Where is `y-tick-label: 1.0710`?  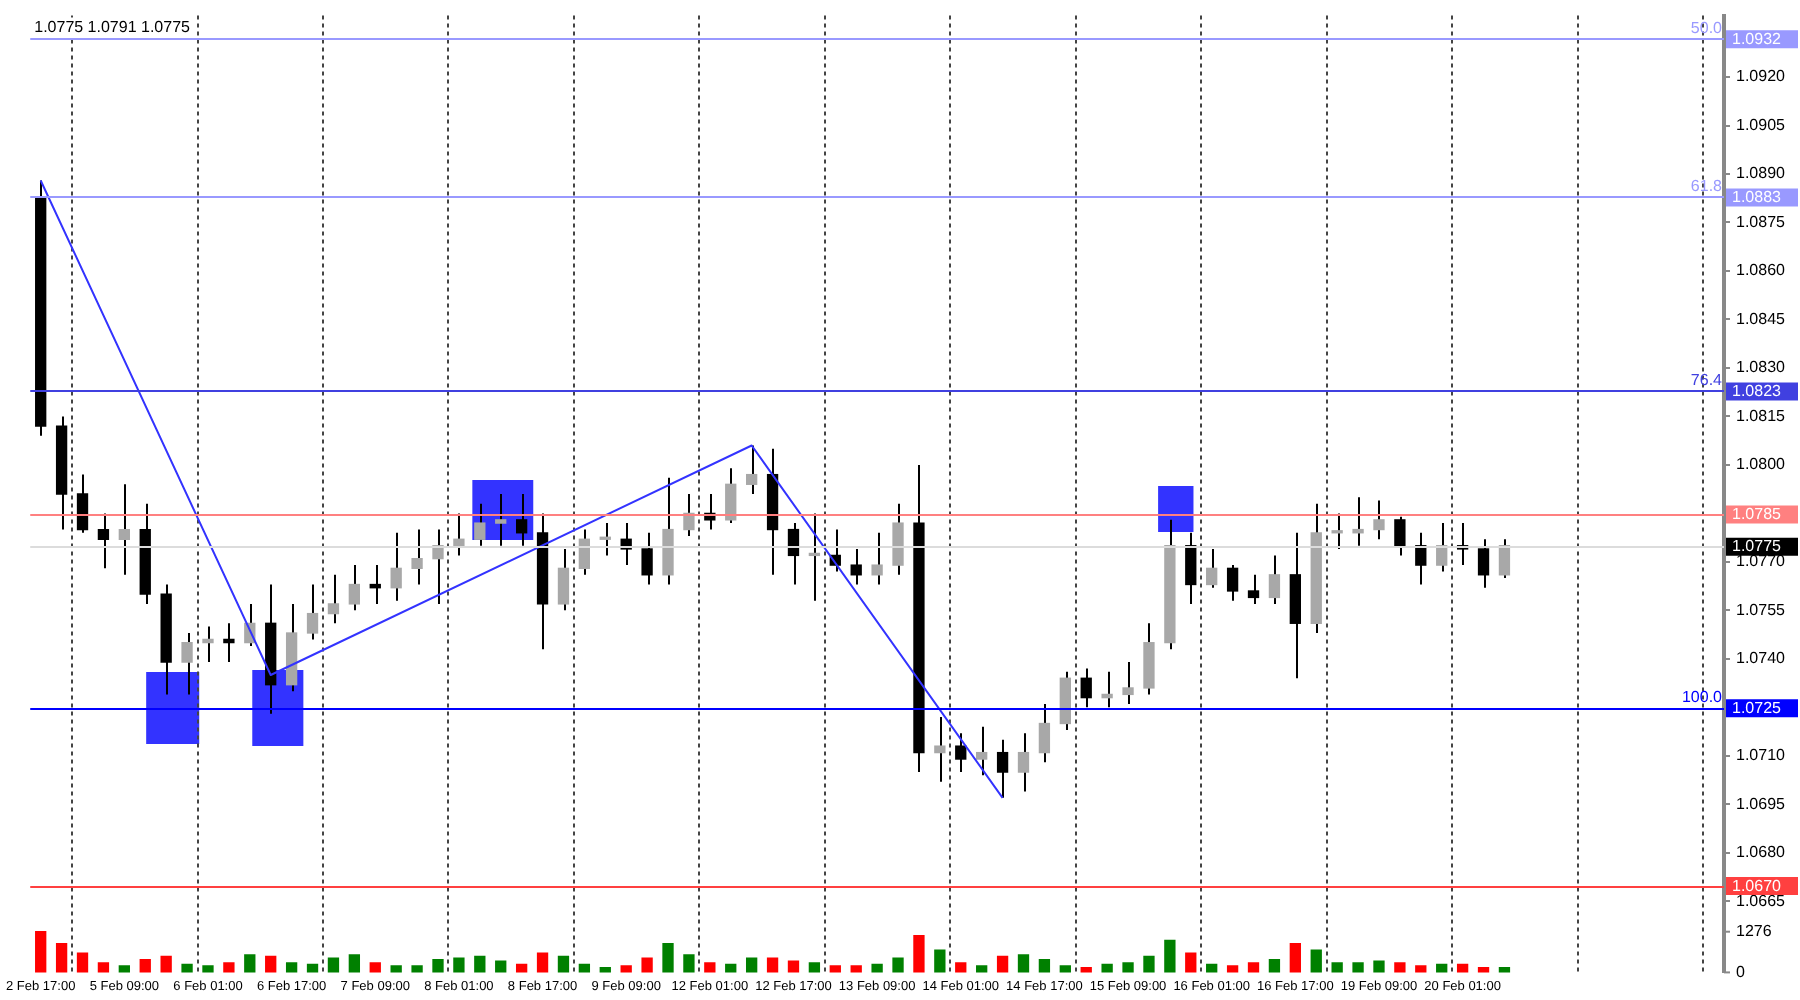 y-tick-label: 1.0710 is located at coordinates (1761, 755).